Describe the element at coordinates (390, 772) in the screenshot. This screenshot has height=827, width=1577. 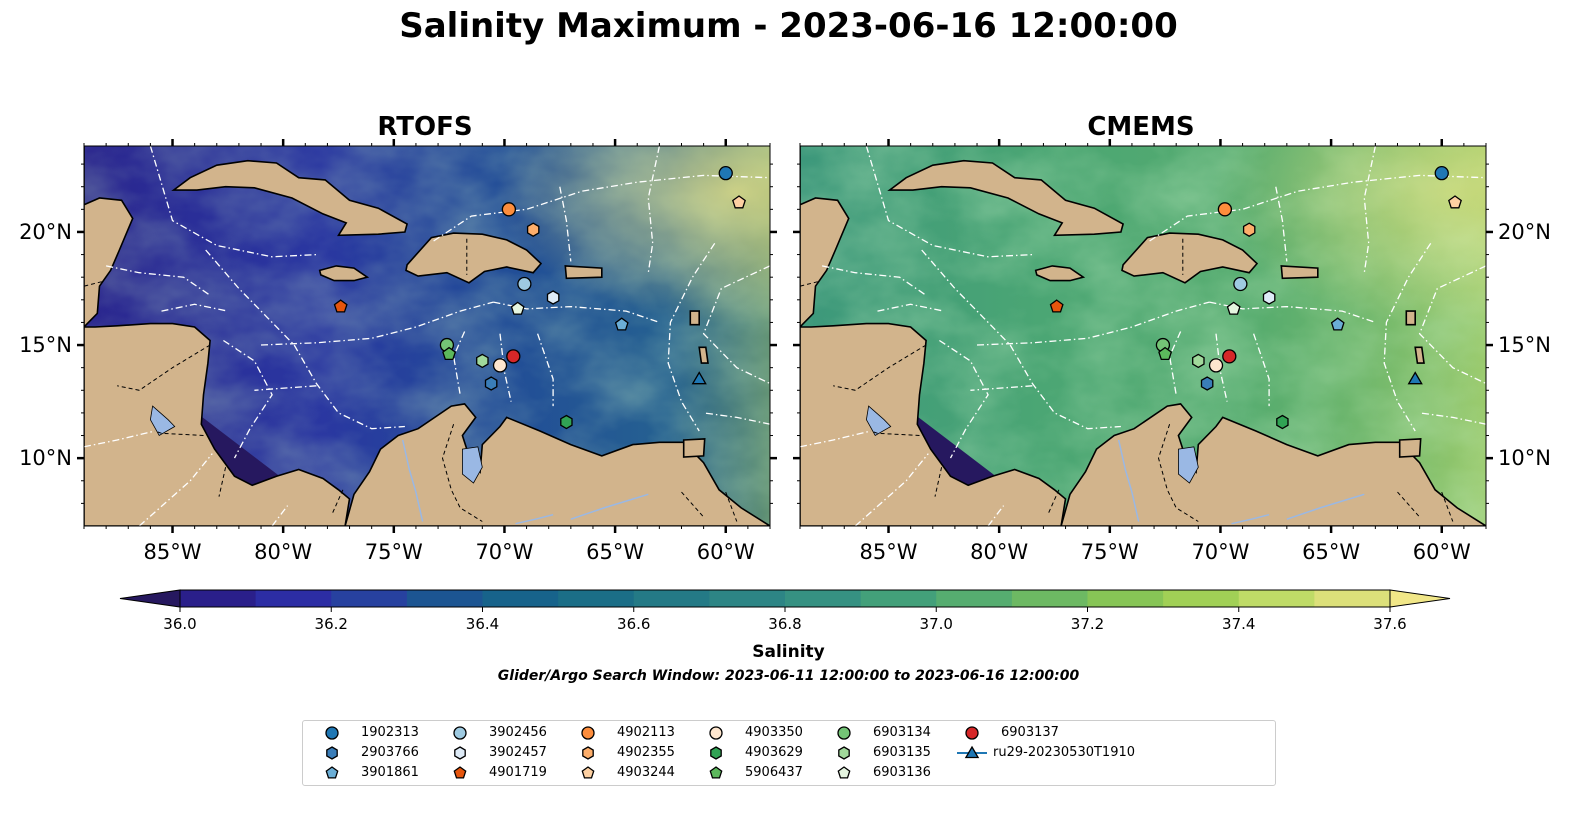
I see `legend-label: 3901861` at that location.